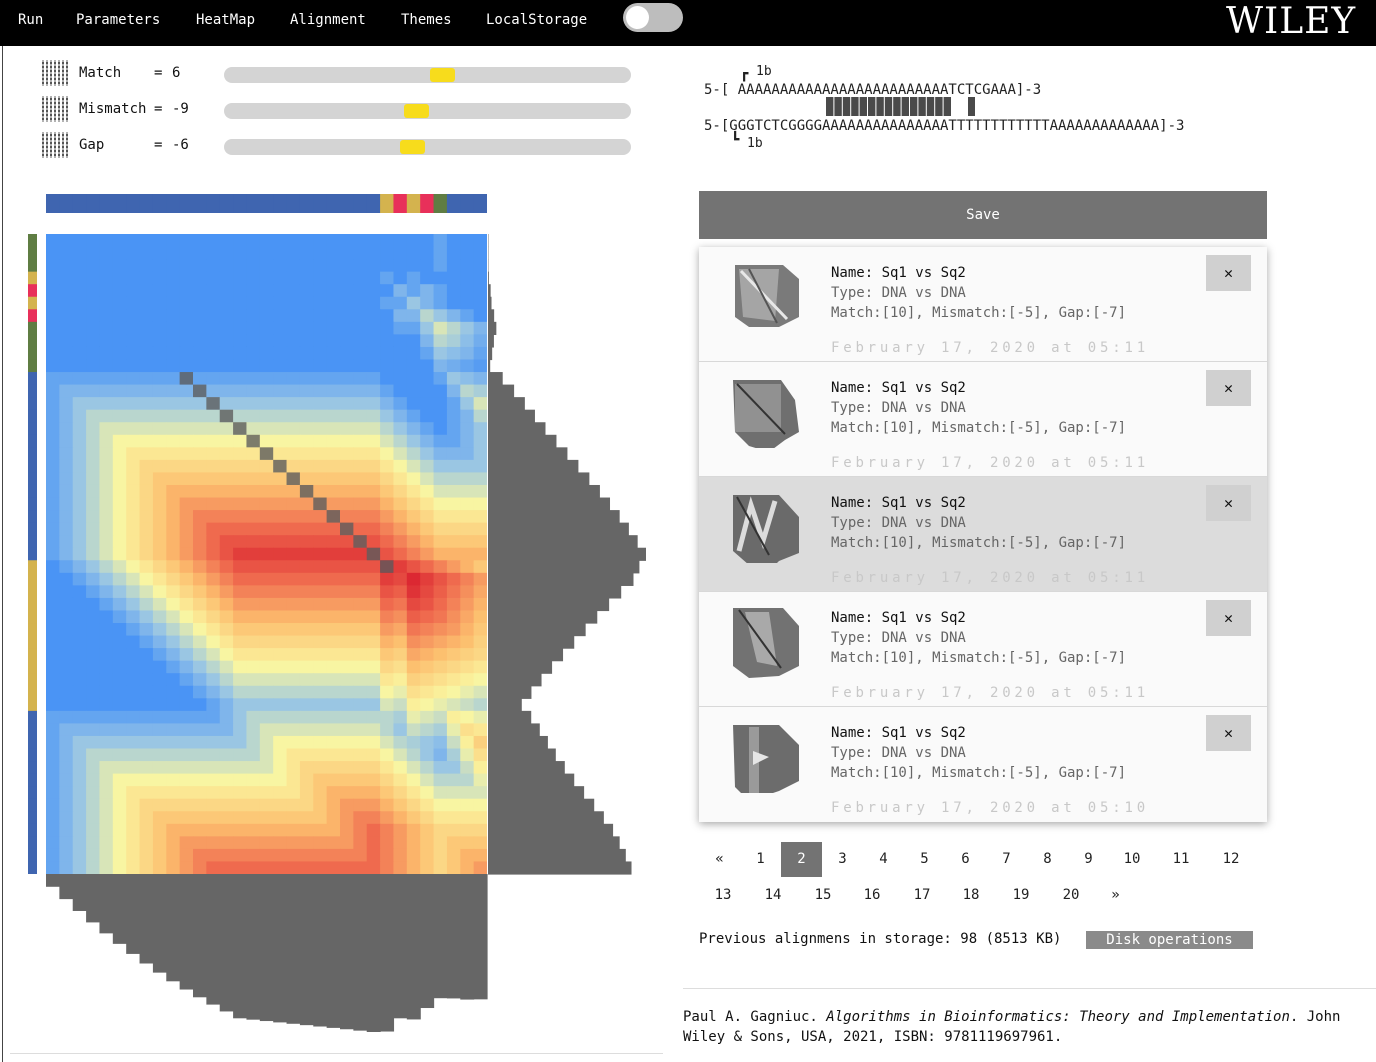  What do you see at coordinates (1115, 895) in the screenshot?
I see `page-next: »` at bounding box center [1115, 895].